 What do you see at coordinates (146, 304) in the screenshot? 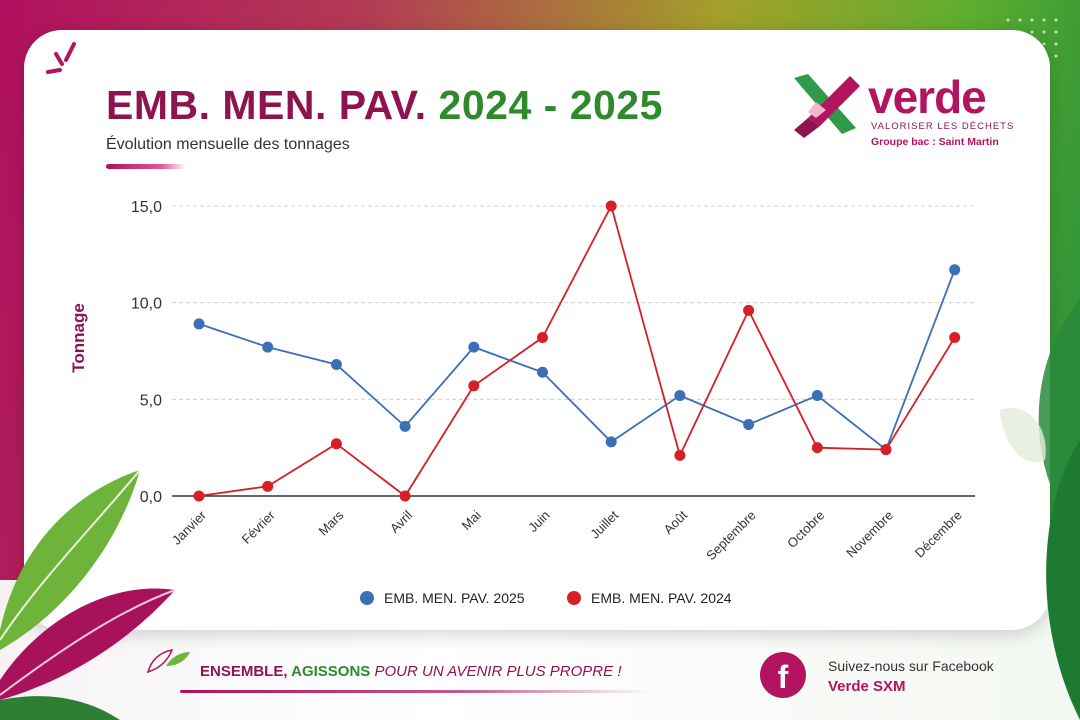
I see `y-tick-label: 10,0` at bounding box center [146, 304].